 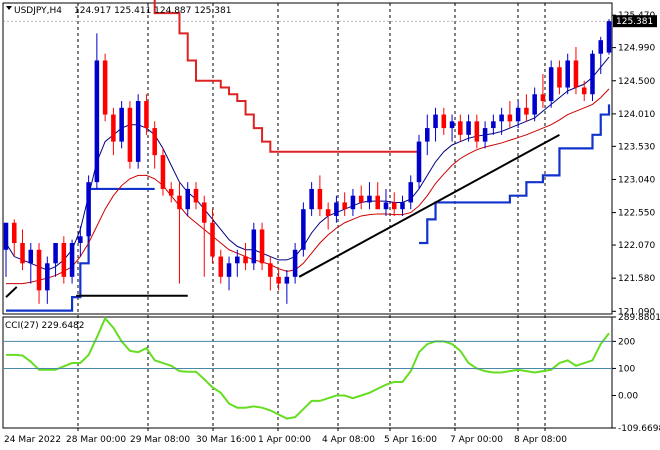 What do you see at coordinates (286, 76) in the screenshot?
I see `channel-top-line` at bounding box center [286, 76].